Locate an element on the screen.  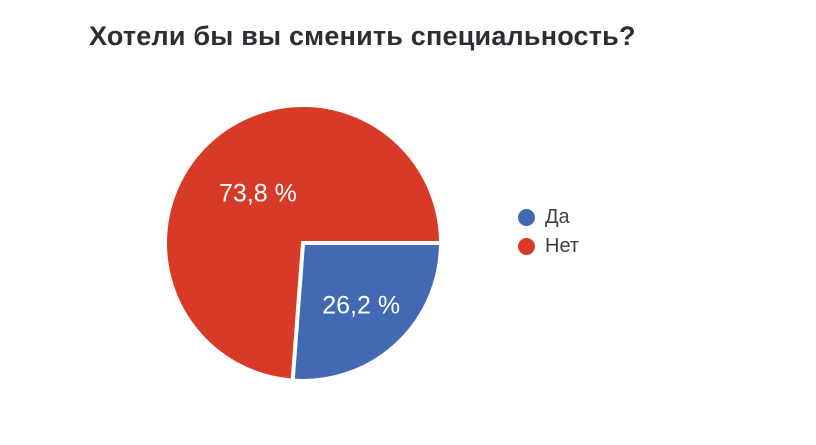
legend-item-yes: Да is located at coordinates (548, 217).